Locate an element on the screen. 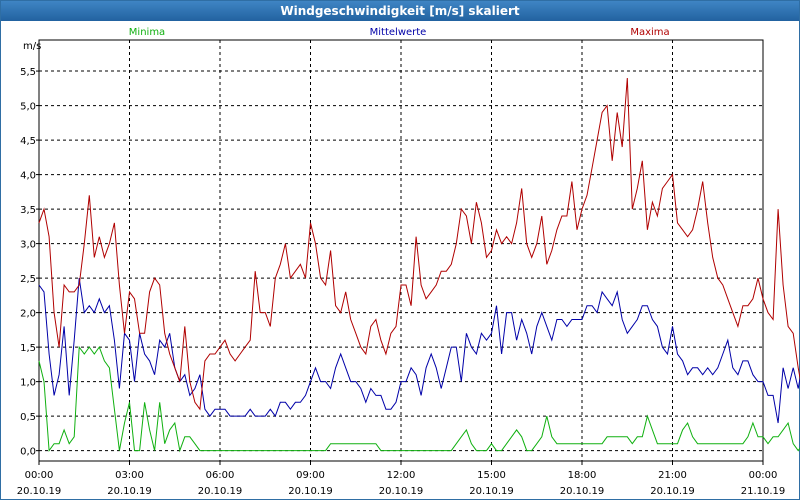 The width and height of the screenshot is (800, 501). legend-item-minima: Minima is located at coordinates (147, 32).